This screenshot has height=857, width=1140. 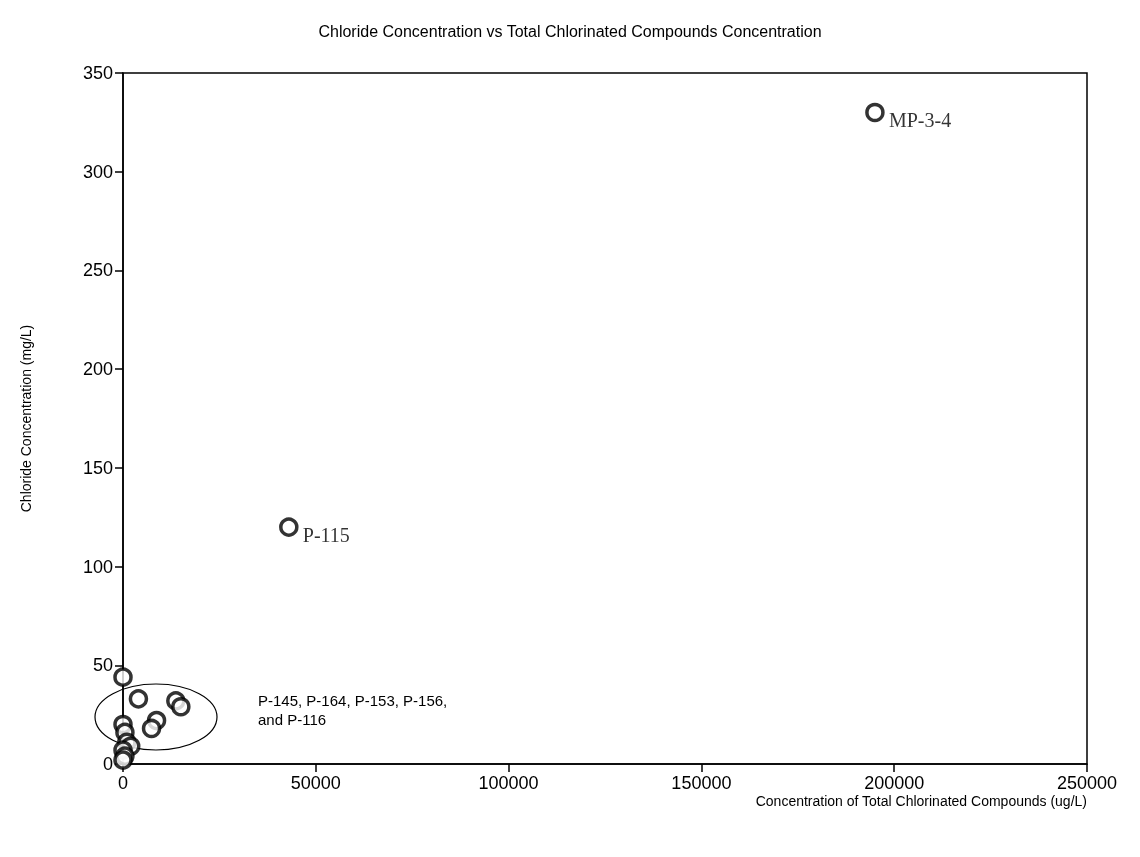 I want to click on chart-title: Chloride Concentration vs Total Chlorinated Compounds Concentration, so click(x=570, y=31).